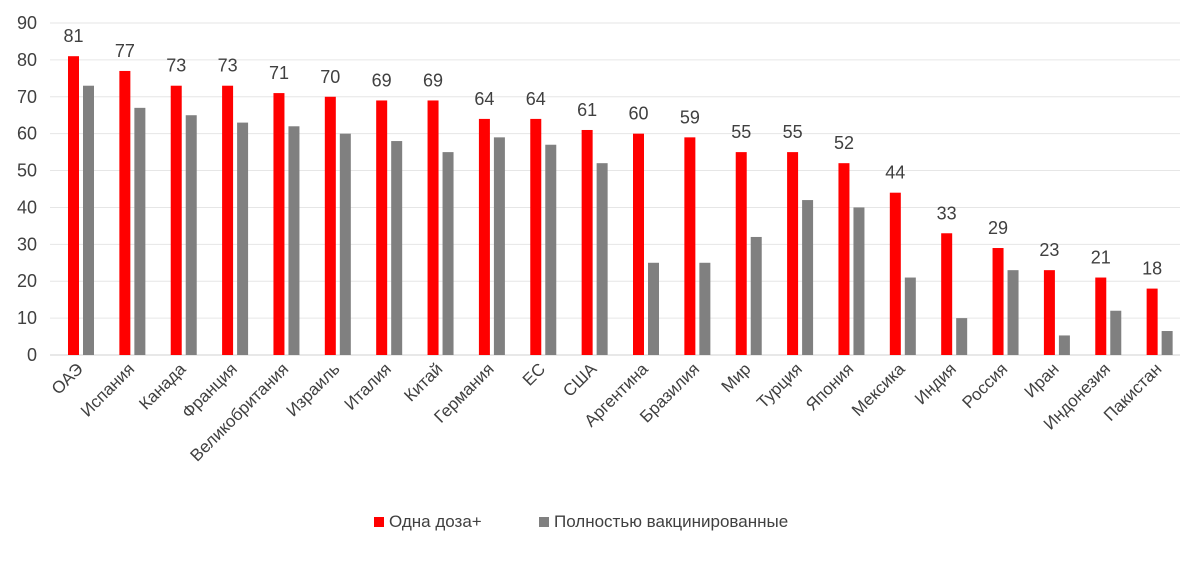  I want to click on data-label: 29, so click(998, 228).